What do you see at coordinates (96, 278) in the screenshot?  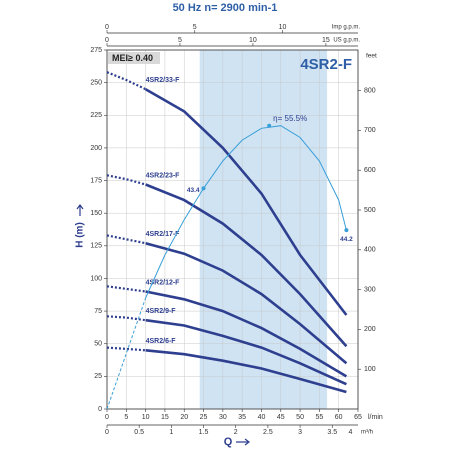 I see `y-tick-label: 100` at bounding box center [96, 278].